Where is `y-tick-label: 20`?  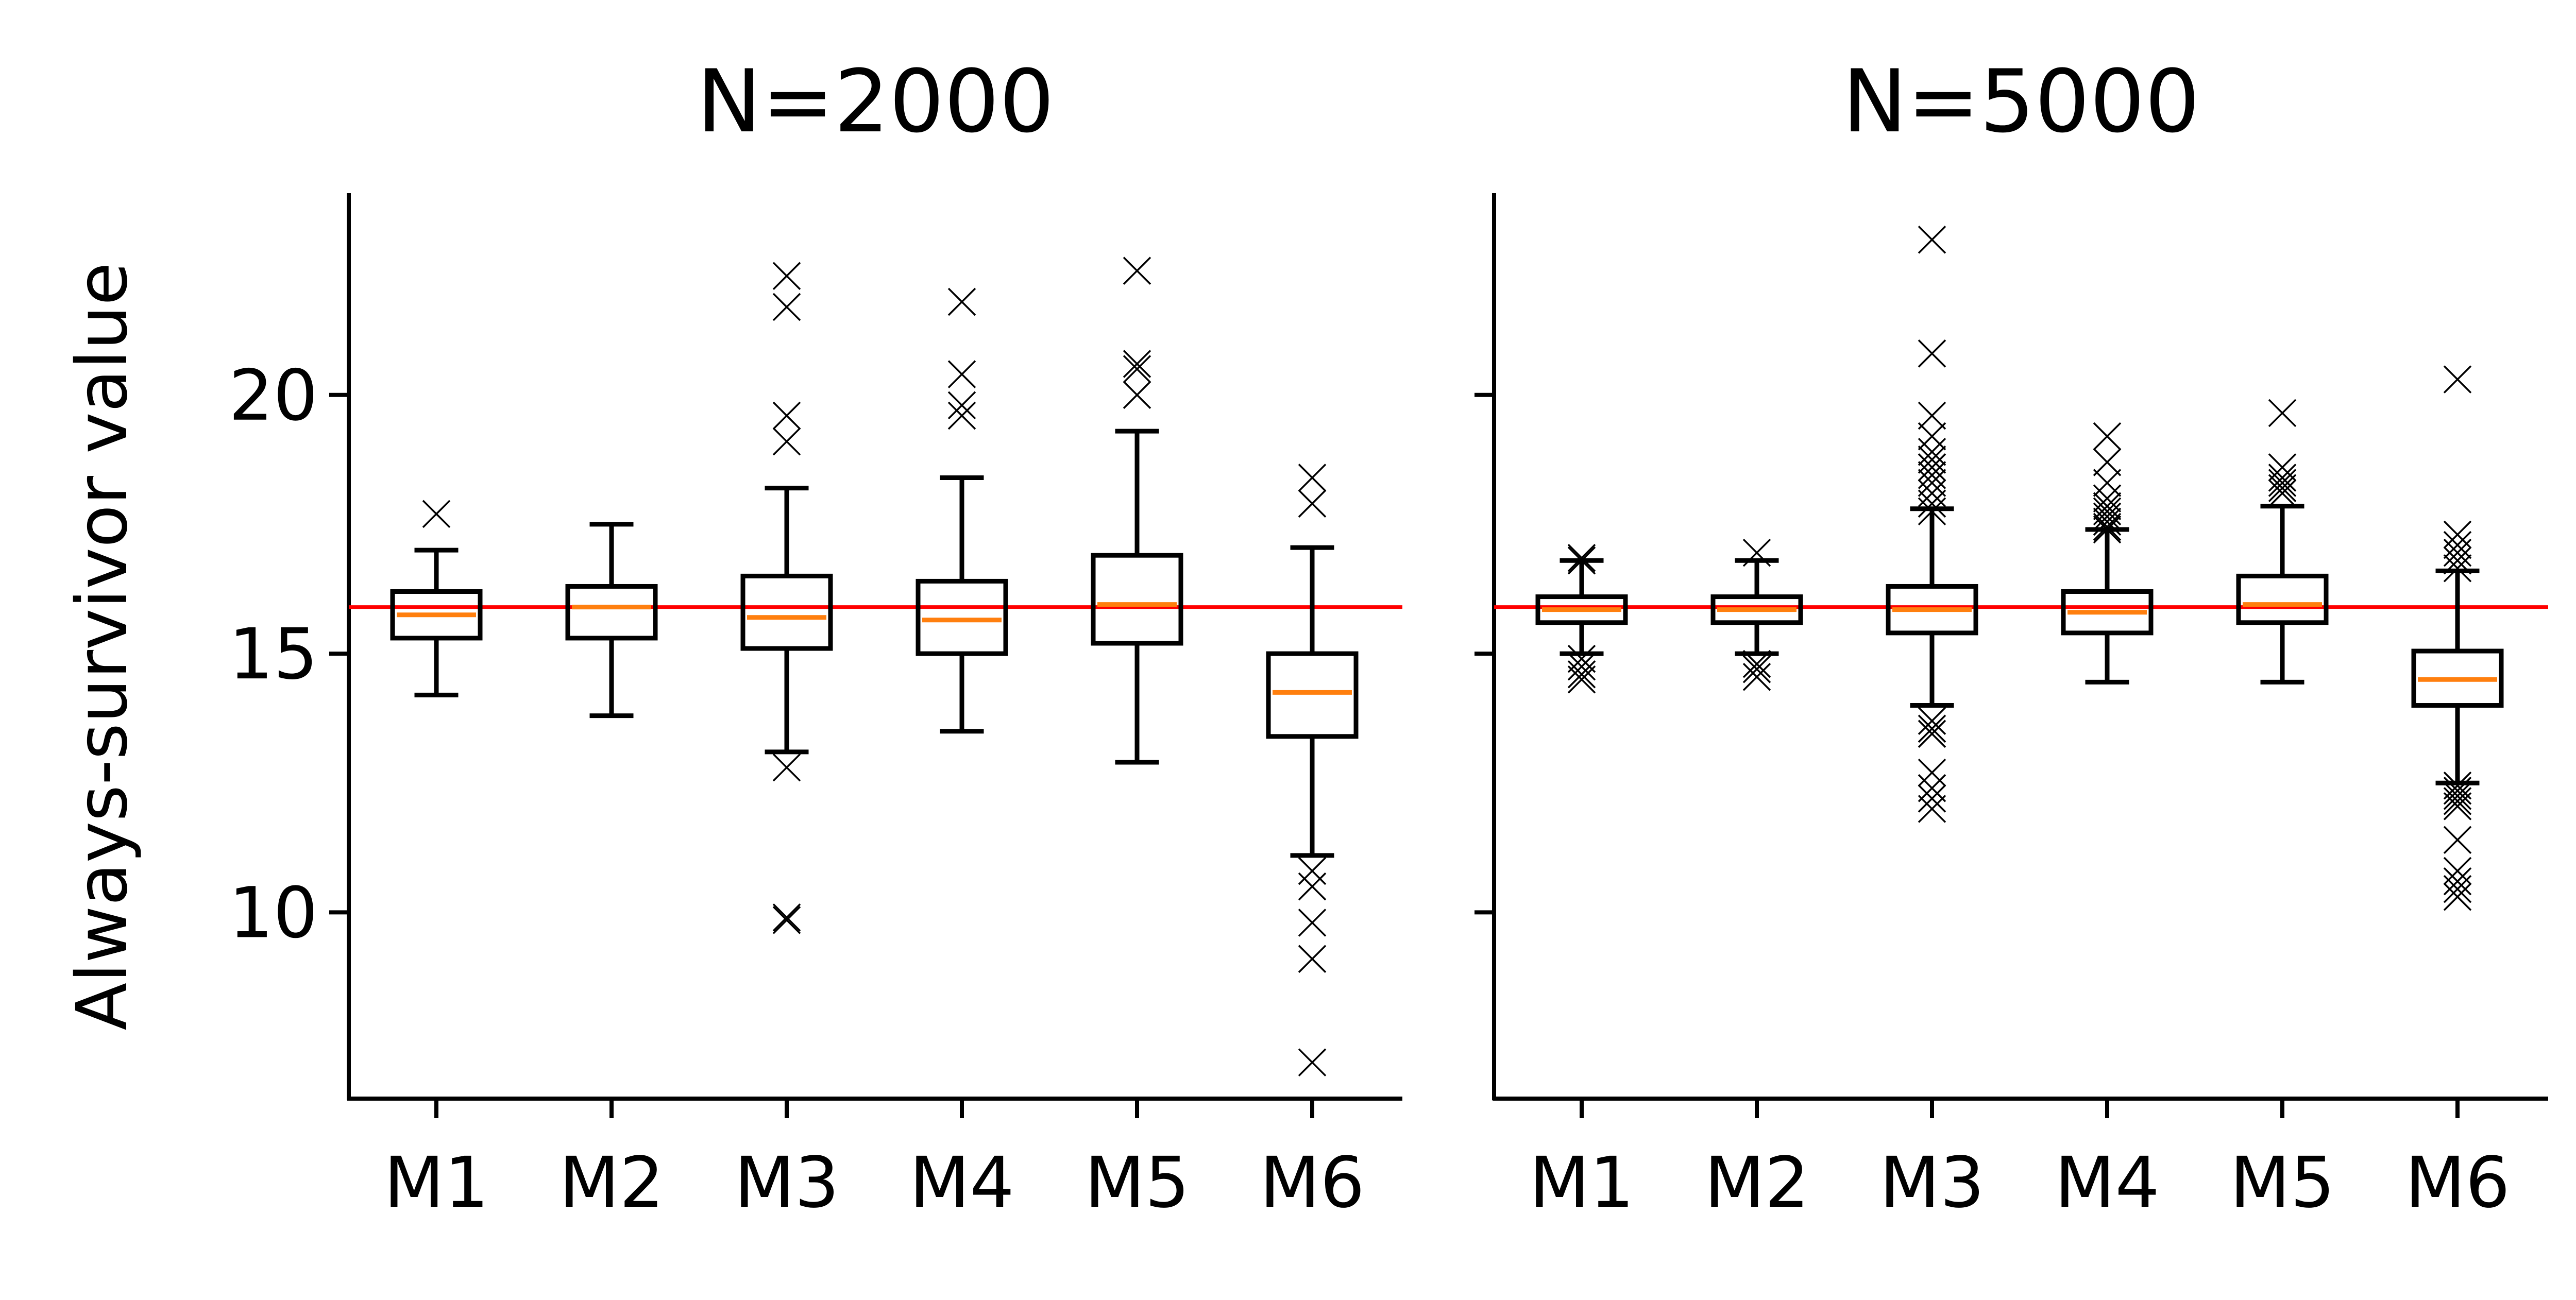
y-tick-label: 20 is located at coordinates (273, 396).